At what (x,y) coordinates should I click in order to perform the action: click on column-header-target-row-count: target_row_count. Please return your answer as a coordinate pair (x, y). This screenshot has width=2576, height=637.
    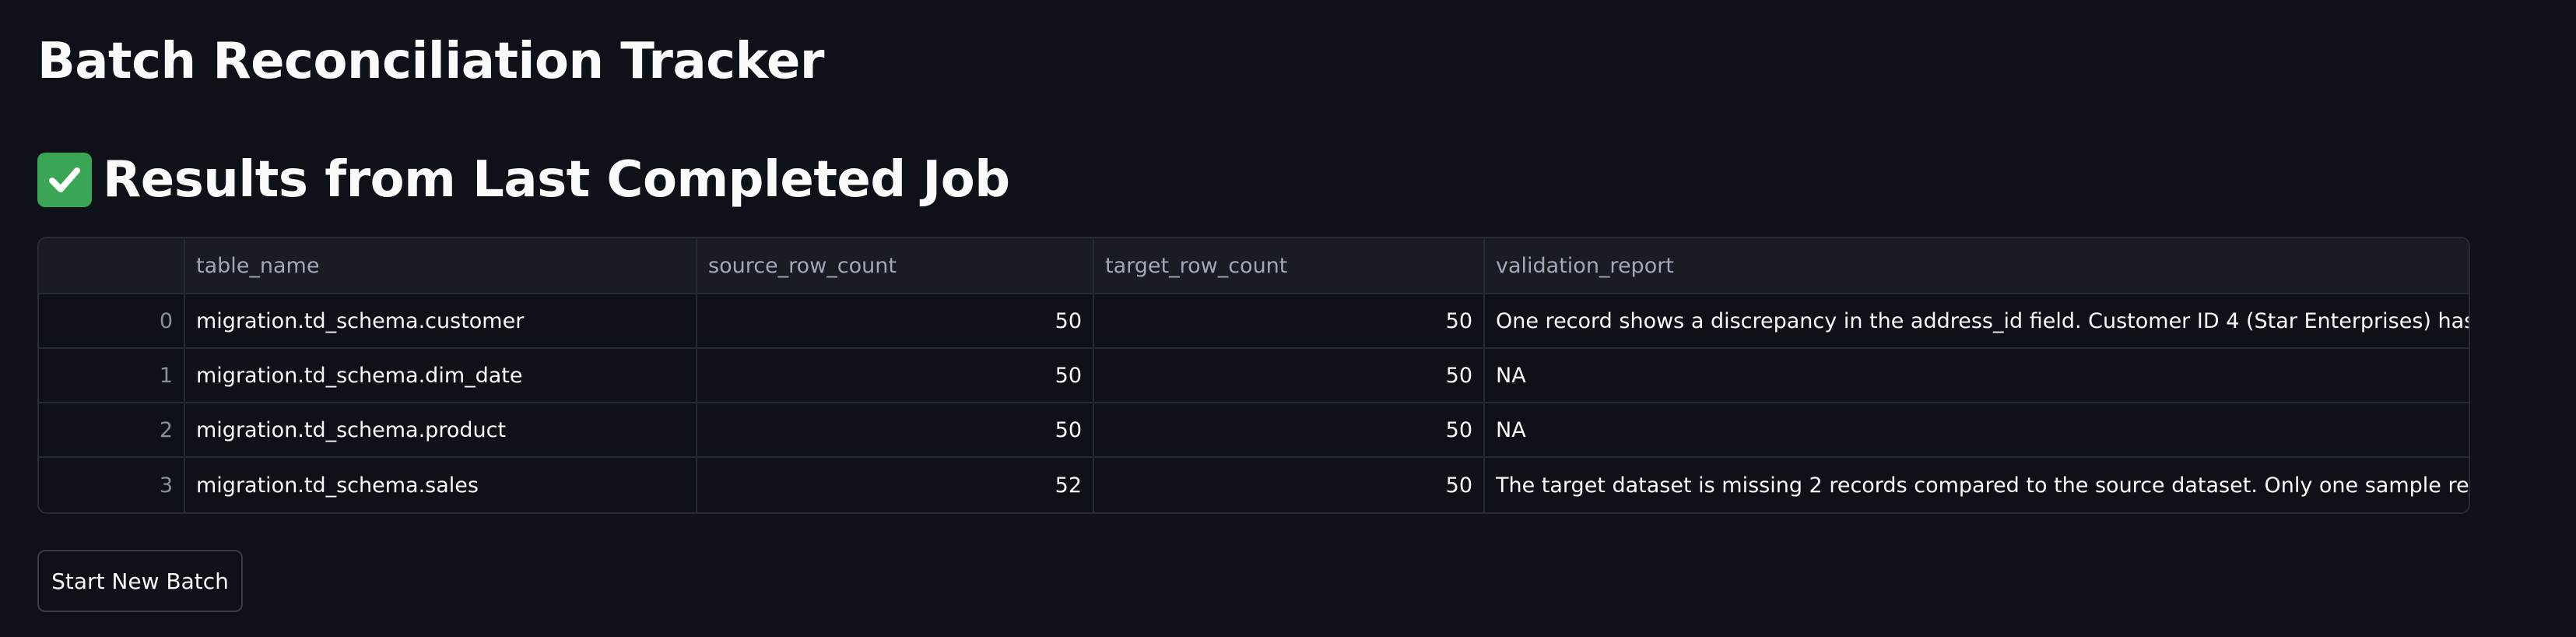
    Looking at the image, I should click on (1289, 265).